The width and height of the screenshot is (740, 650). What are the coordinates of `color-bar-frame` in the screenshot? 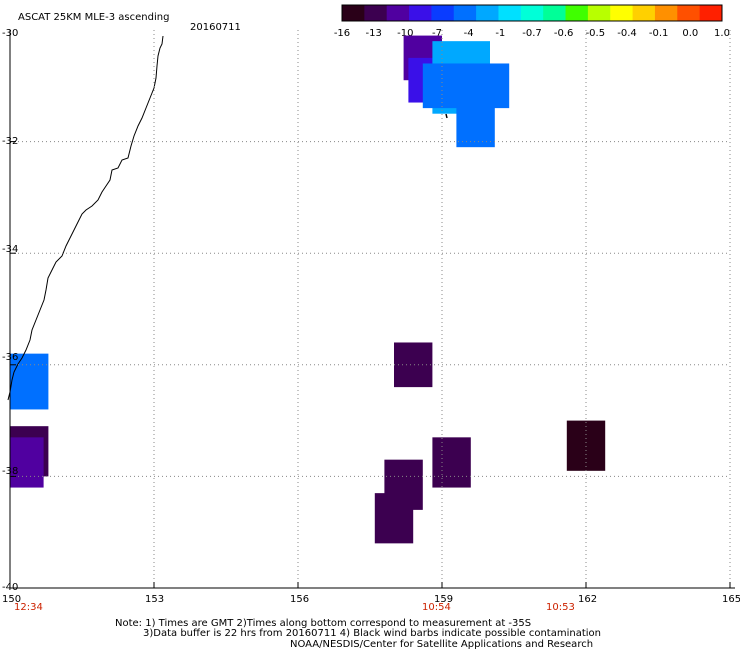 It's located at (532, 13).